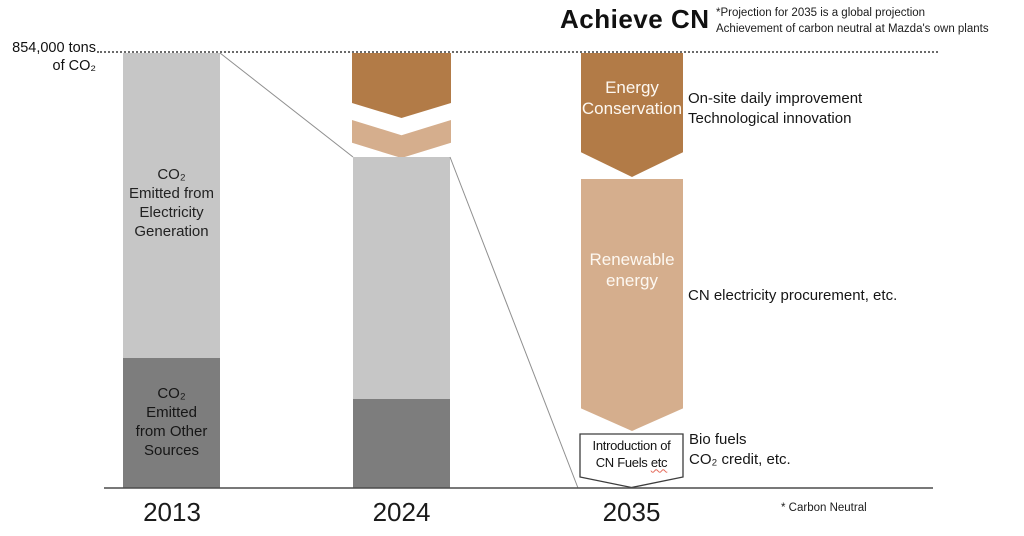 The width and height of the screenshot is (1024, 536). I want to click on bar-2013-other-segment: CO₂ Emitted from Other Sources, so click(171, 423).